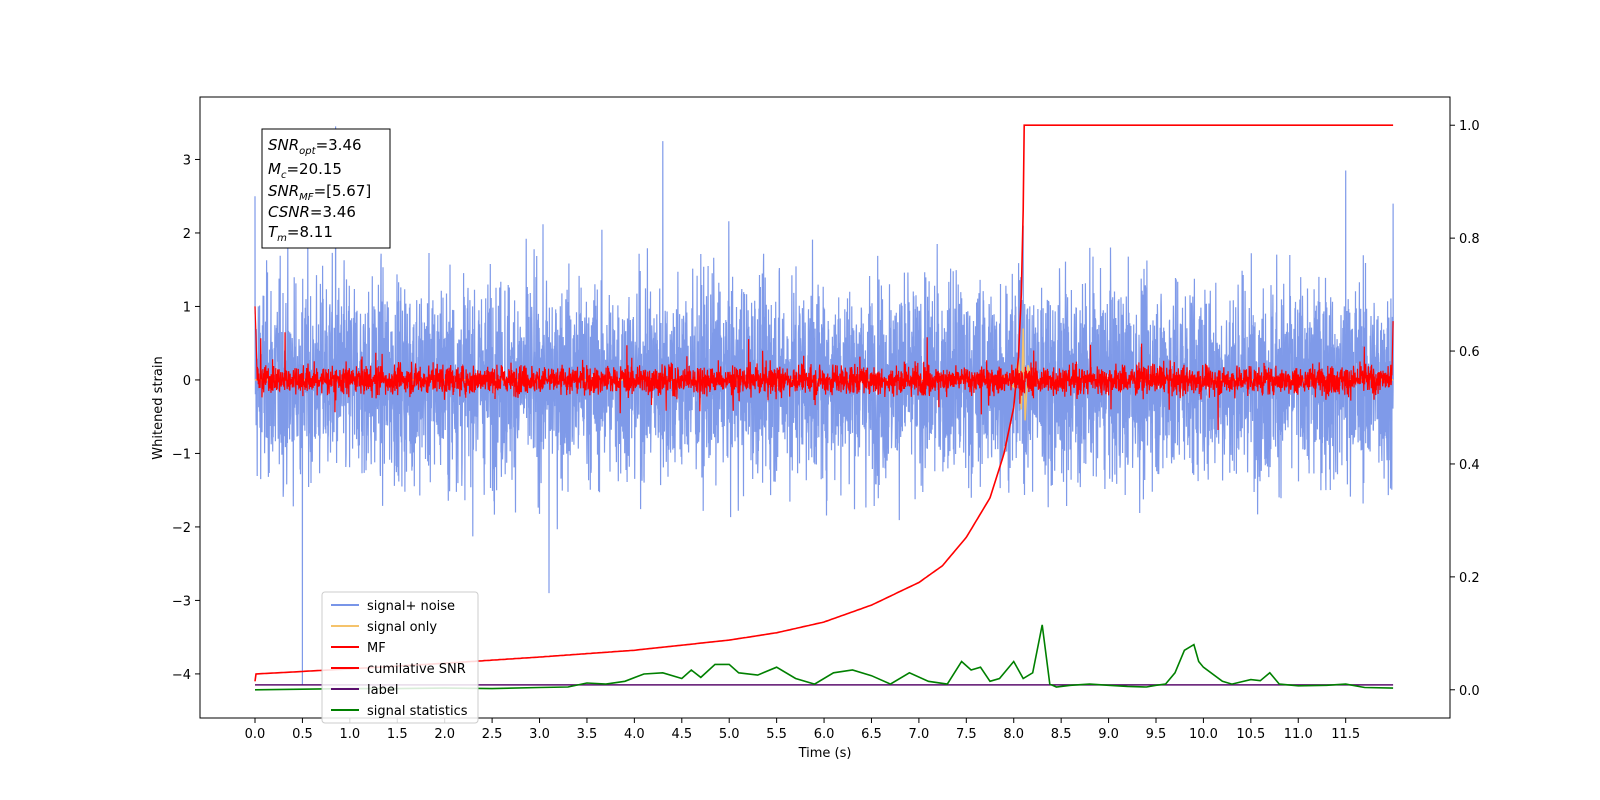 The image size is (1600, 800). I want to click on y-tick-label-6: −3, so click(181, 601).